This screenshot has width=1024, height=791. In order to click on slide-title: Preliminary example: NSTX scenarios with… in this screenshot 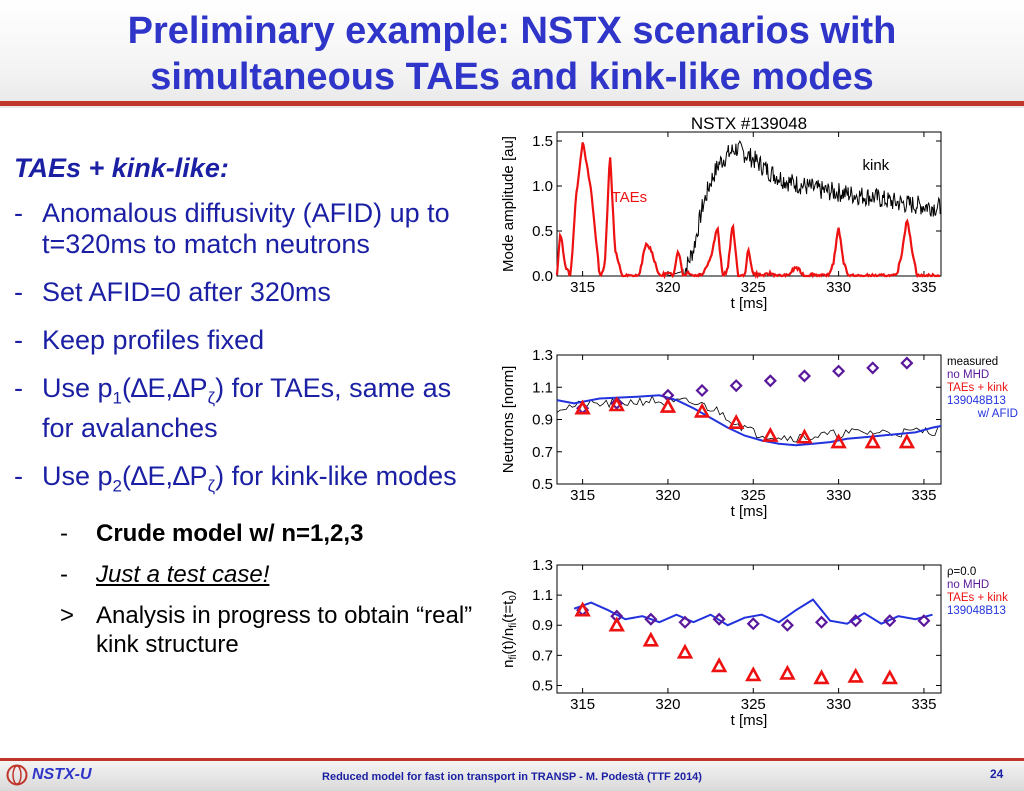, I will do `click(512, 54)`.